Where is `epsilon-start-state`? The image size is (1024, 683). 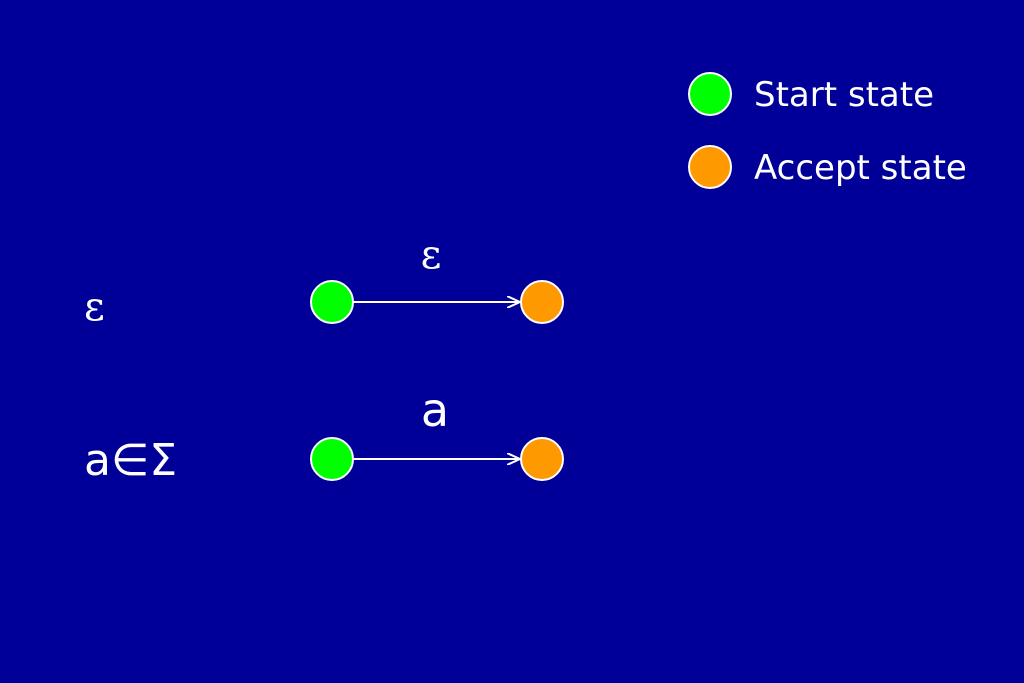 epsilon-start-state is located at coordinates (332, 302).